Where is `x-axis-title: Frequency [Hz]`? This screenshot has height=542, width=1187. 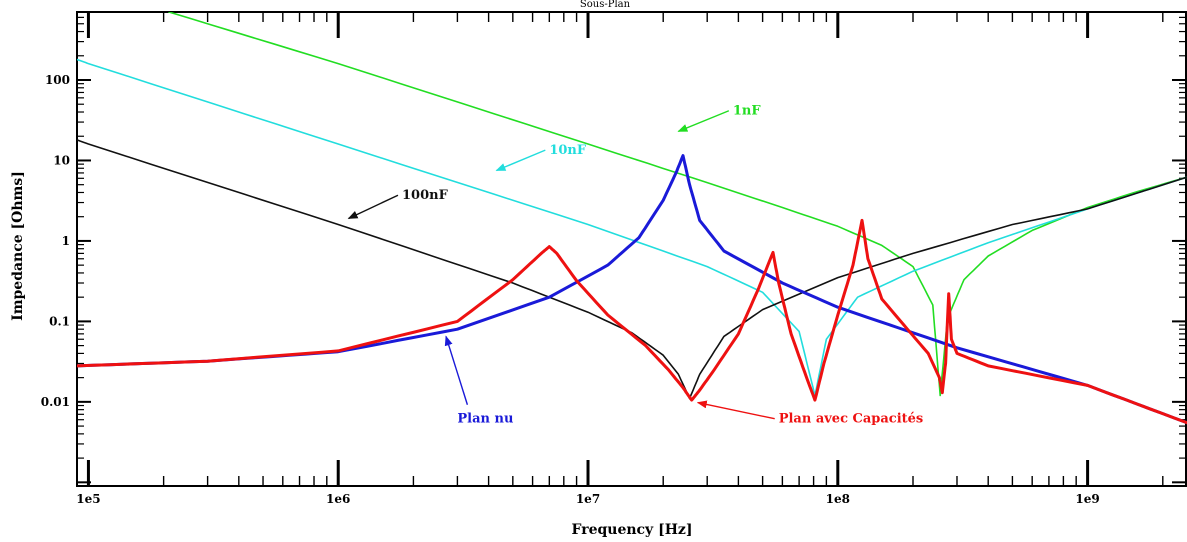 x-axis-title: Frequency [Hz] is located at coordinates (632, 530).